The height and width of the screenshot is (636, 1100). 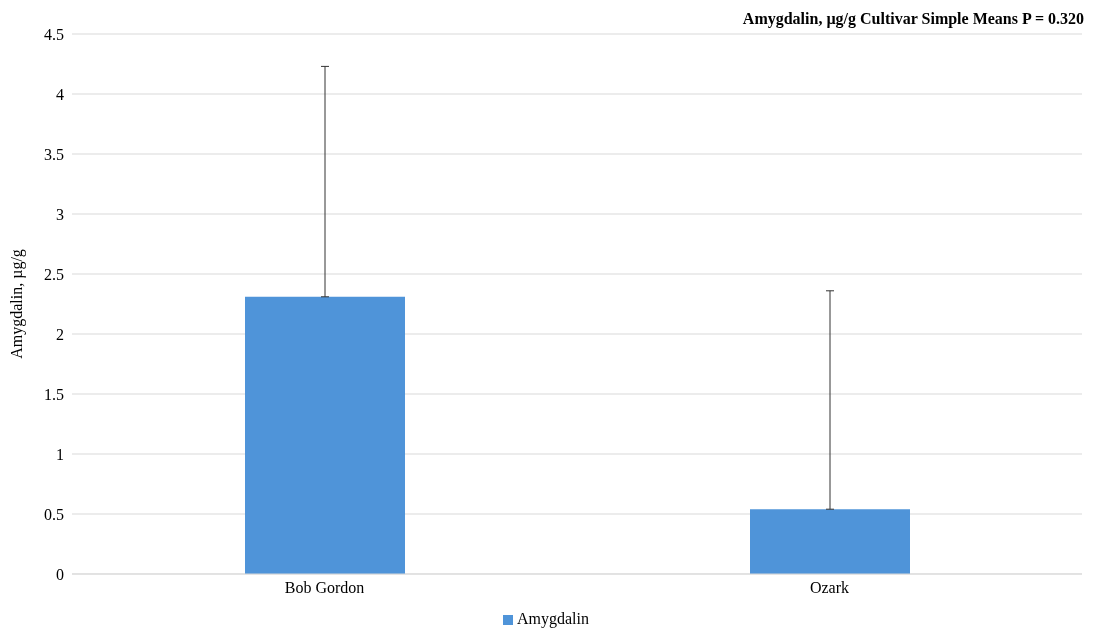 What do you see at coordinates (553, 618) in the screenshot?
I see `legend-label: Amygdalin` at bounding box center [553, 618].